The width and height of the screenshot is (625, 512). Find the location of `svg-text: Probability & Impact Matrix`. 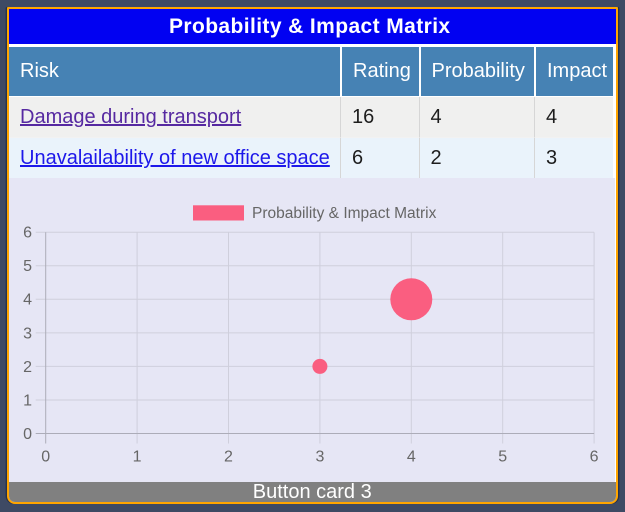

svg-text: Probability & Impact Matrix is located at coordinates (344, 212).